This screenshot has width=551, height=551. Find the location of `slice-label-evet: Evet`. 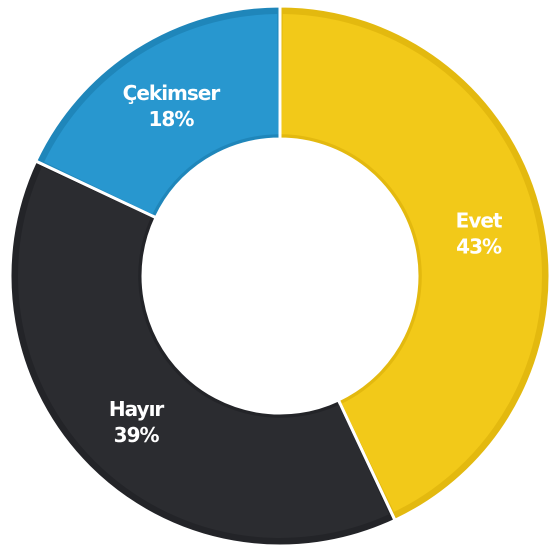

slice-label-evet: Evet is located at coordinates (479, 221).